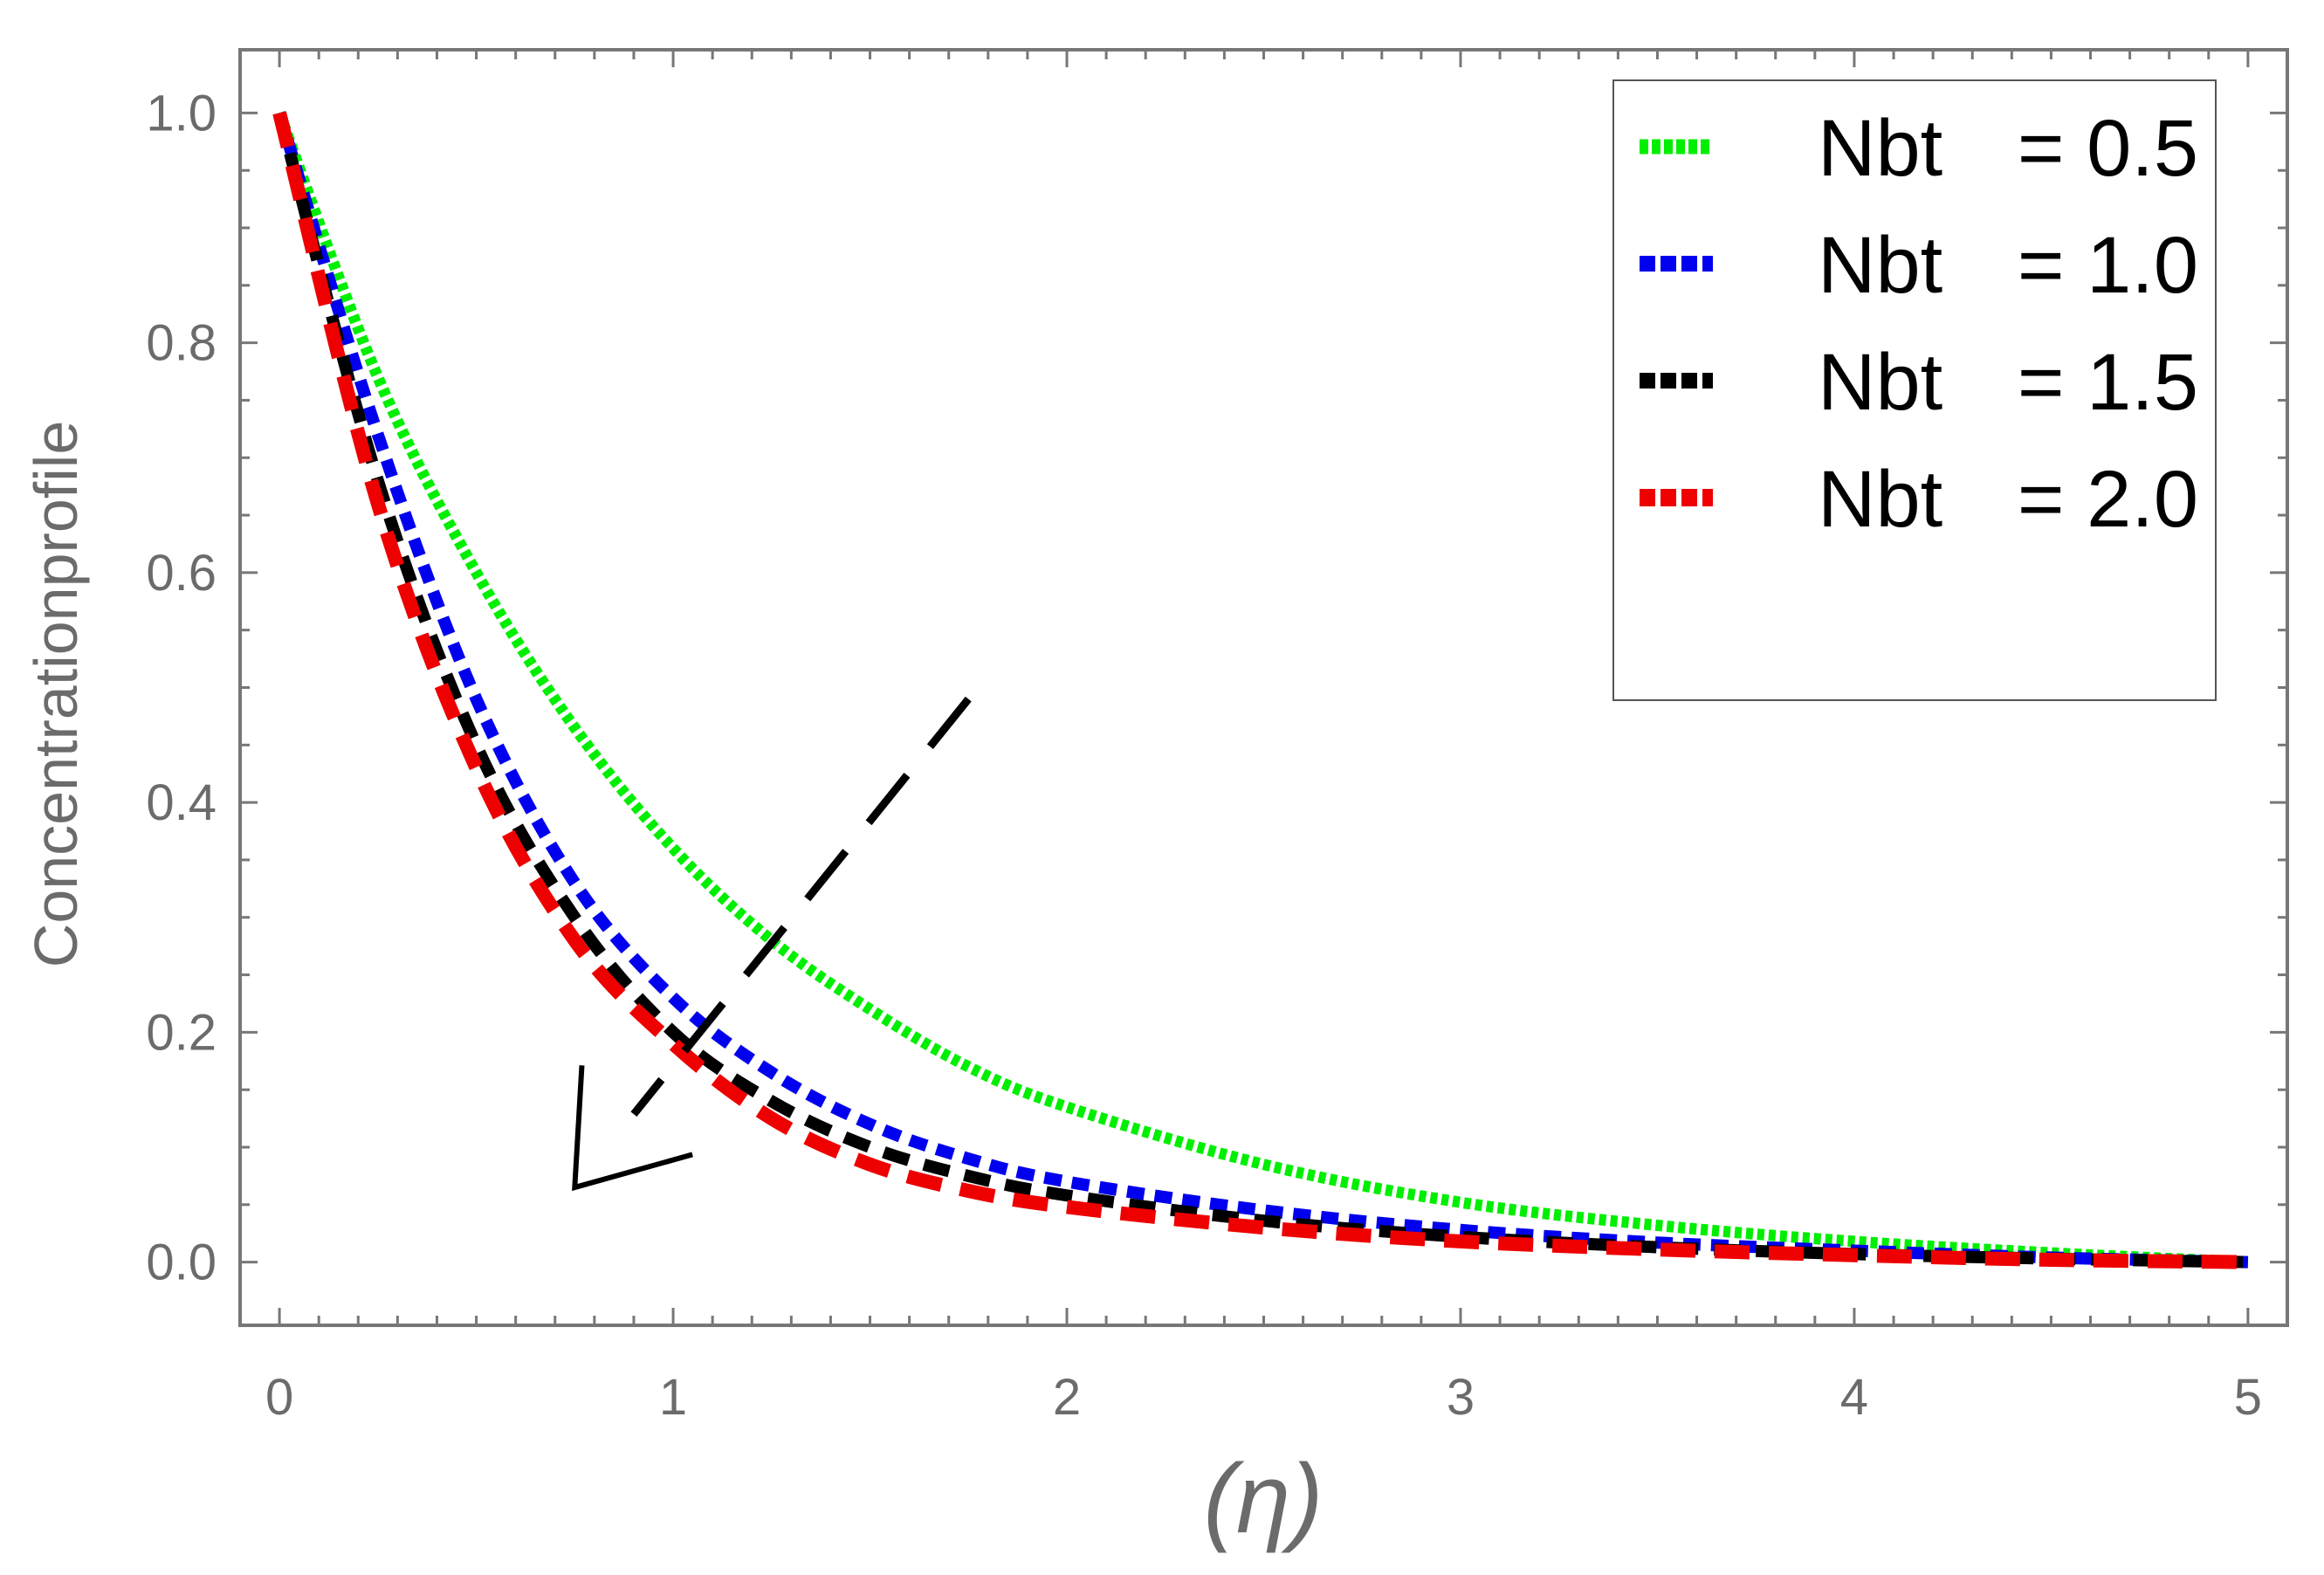 The height and width of the screenshot is (1575, 2324). I want to click on y-tick-label: 0.6, so click(181, 573).